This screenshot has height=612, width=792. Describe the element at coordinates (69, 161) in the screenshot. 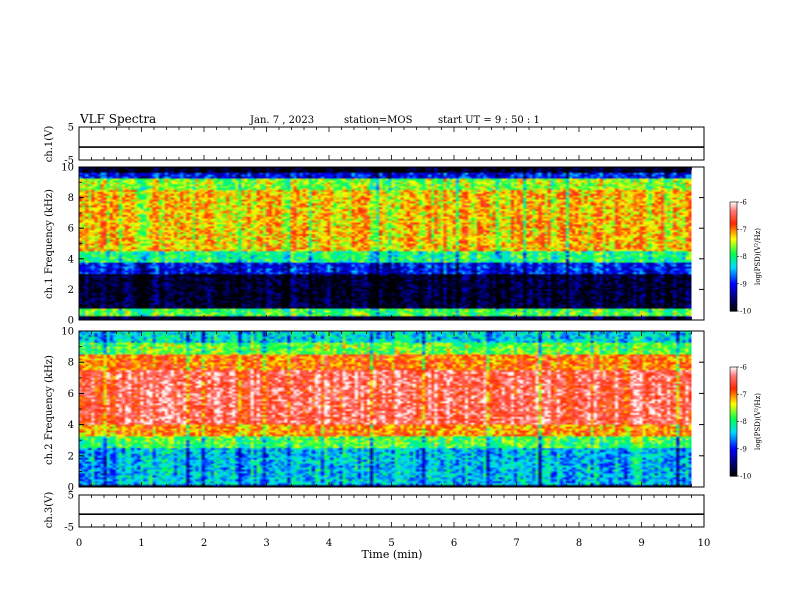

I see `ch1-voltage-ytick-label: -5` at that location.